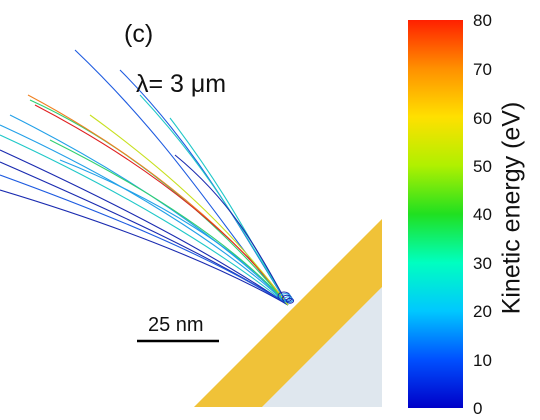 The width and height of the screenshot is (540, 420). What do you see at coordinates (482, 118) in the screenshot?
I see `colorbar-tick-60: 60` at bounding box center [482, 118].